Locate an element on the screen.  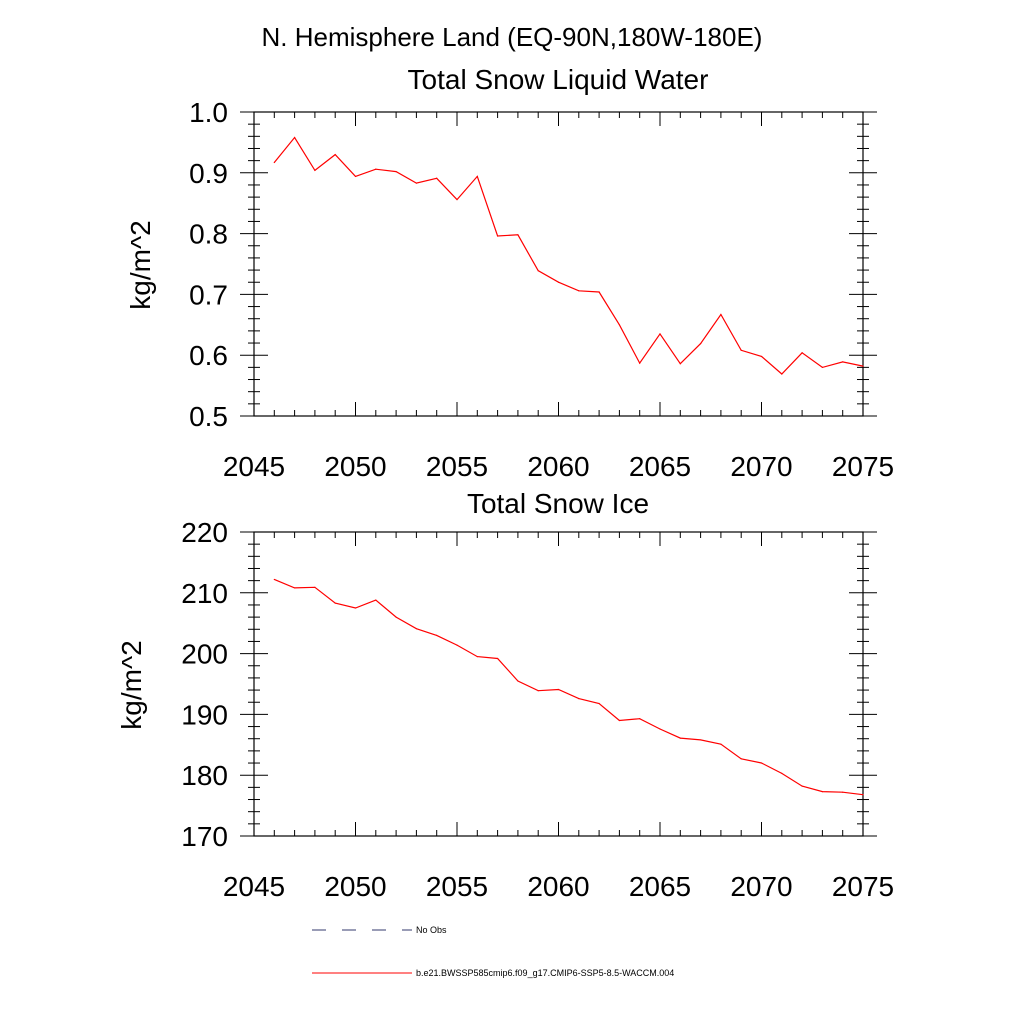
y-tick-label: 0.6 is located at coordinates (208, 355).